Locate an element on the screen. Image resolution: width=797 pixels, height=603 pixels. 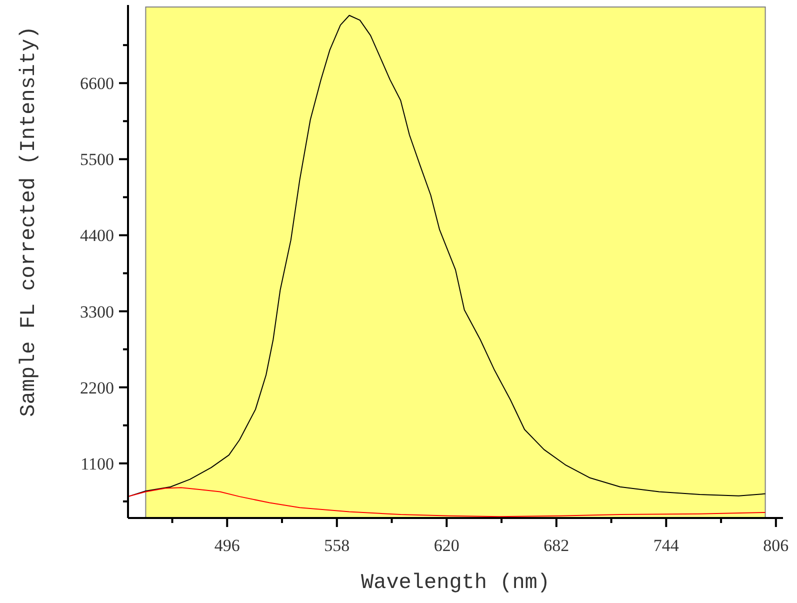
x-tick-label: 558 is located at coordinates (337, 545).